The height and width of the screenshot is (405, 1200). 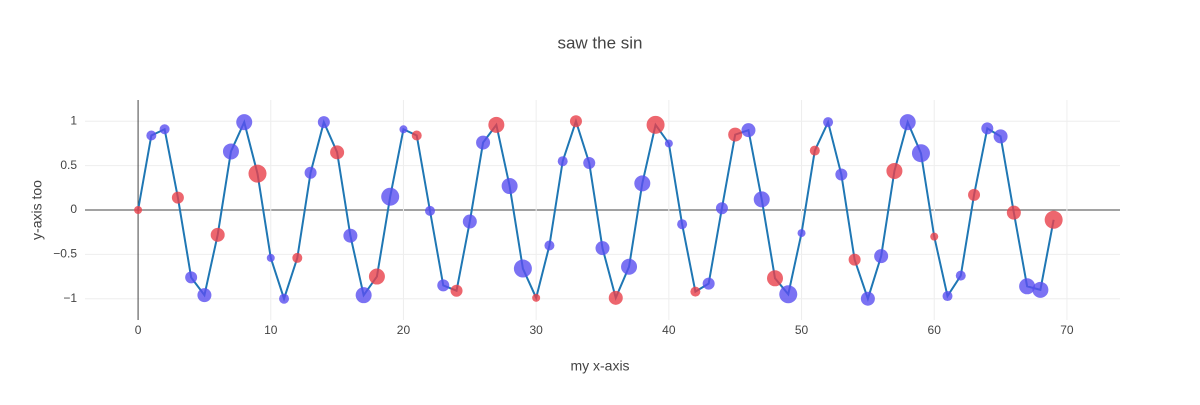 I want to click on y-tick-label: 0, so click(x=73, y=209).